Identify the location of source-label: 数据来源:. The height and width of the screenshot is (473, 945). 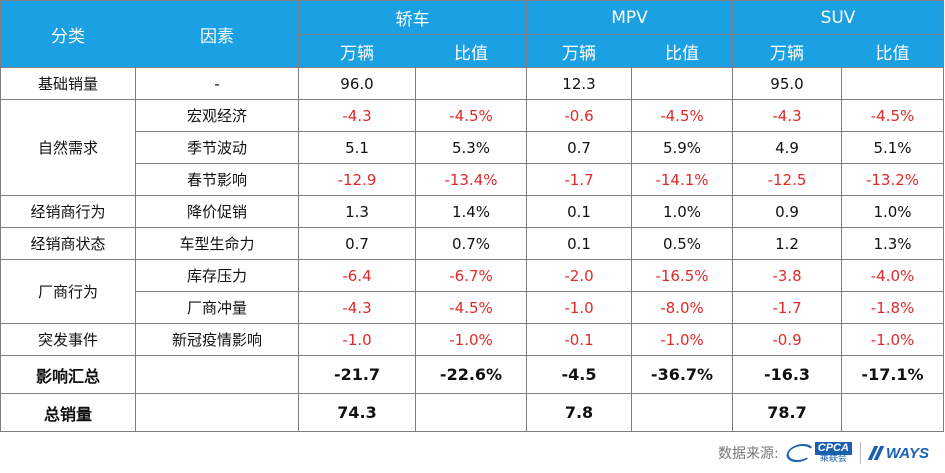
(748, 454).